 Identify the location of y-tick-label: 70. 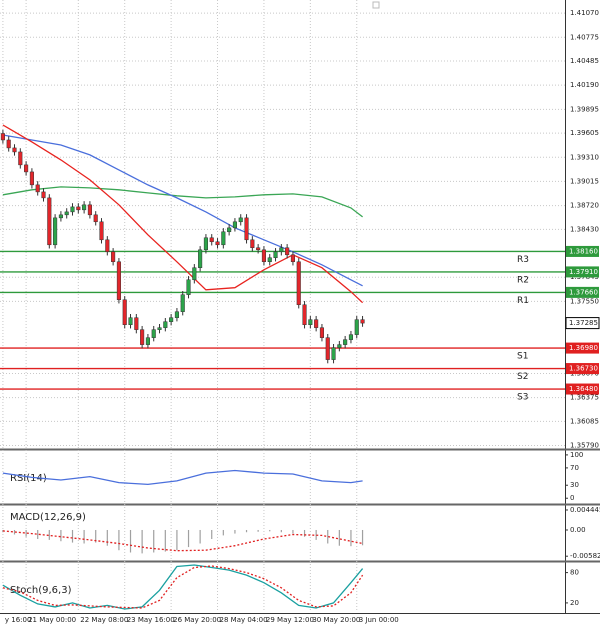
(574, 468).